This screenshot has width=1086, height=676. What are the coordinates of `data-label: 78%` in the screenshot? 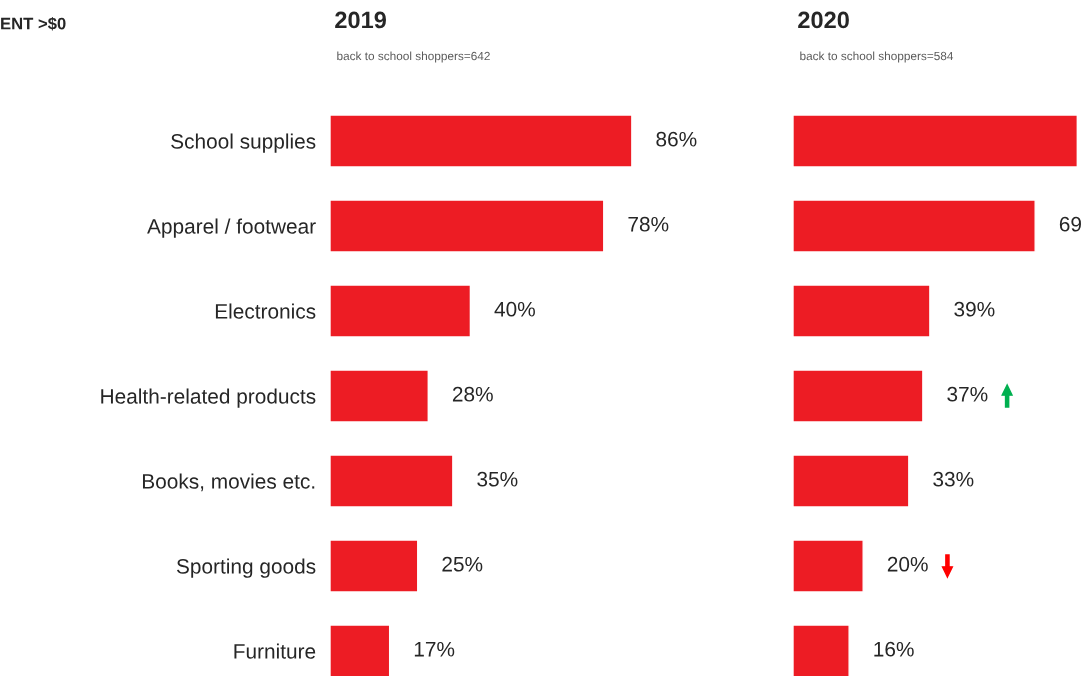 It's located at (648, 224).